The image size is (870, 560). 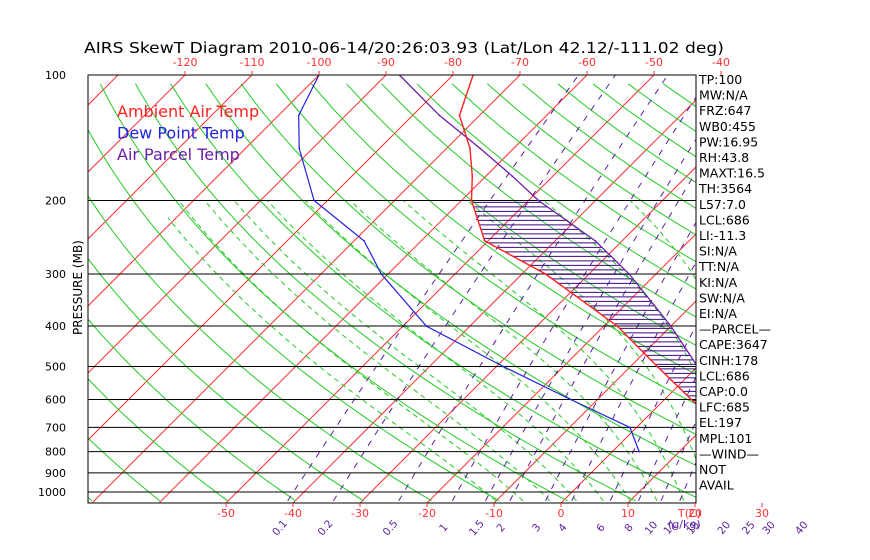 I want to click on bottom-temp-tick-label: -50, so click(x=226, y=513).